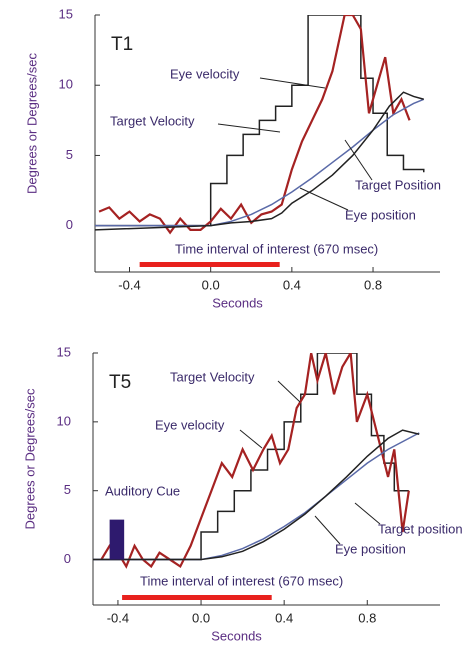 This screenshot has width=471, height=666. What do you see at coordinates (120, 382) in the screenshot?
I see `panel-title: T5` at bounding box center [120, 382].